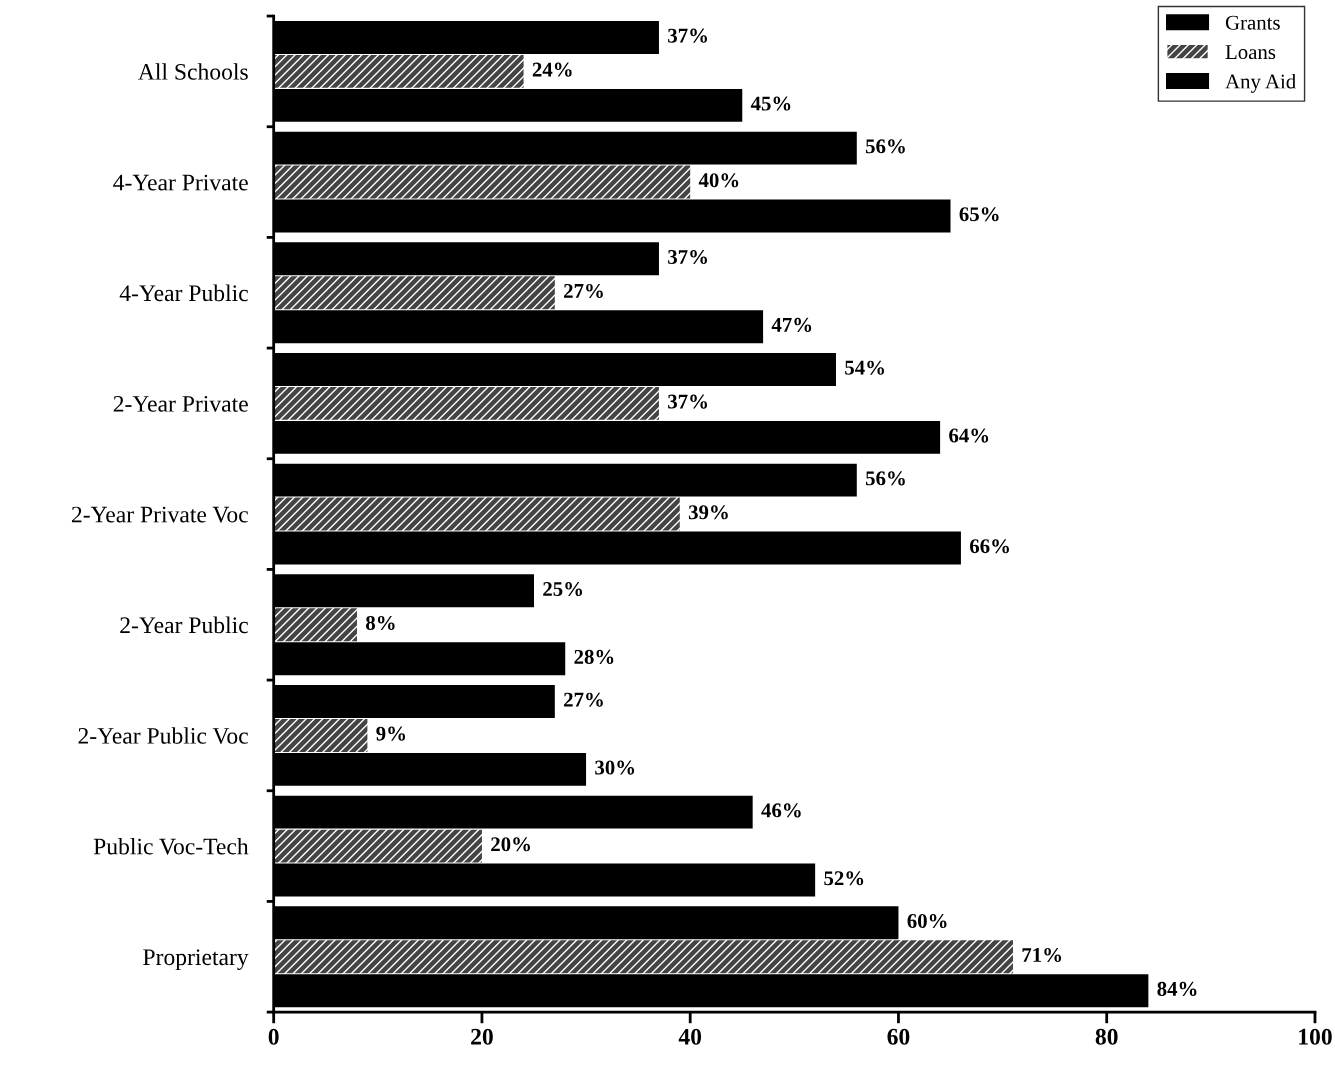 This screenshot has width=1335, height=1071. I want to click on data-label: 24%, so click(552, 69).